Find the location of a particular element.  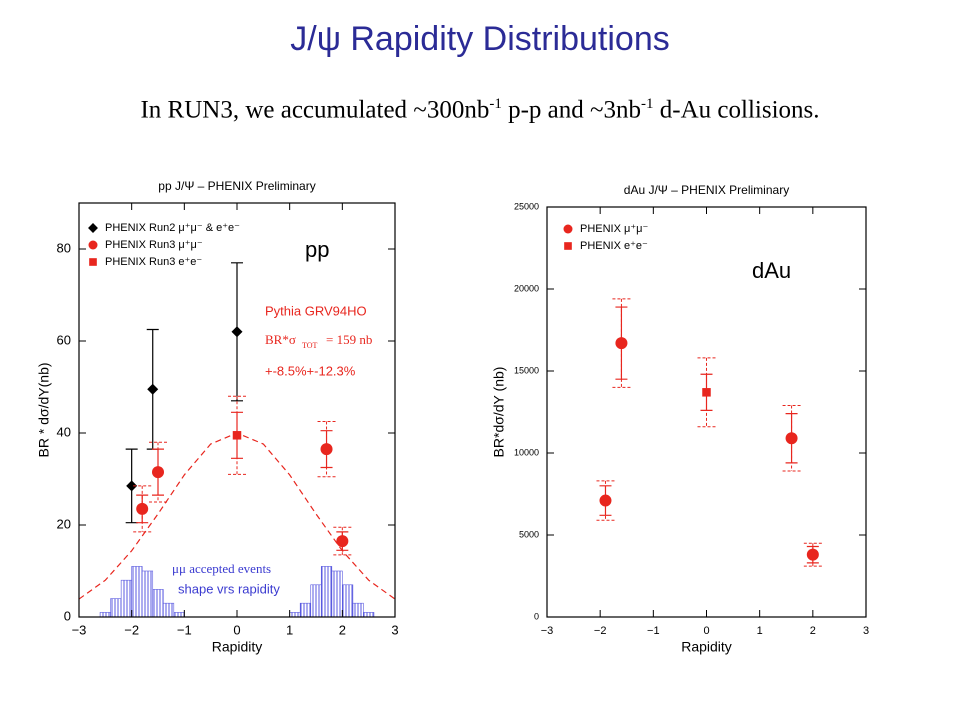

y-tick-label: 25000 is located at coordinates (526, 206).